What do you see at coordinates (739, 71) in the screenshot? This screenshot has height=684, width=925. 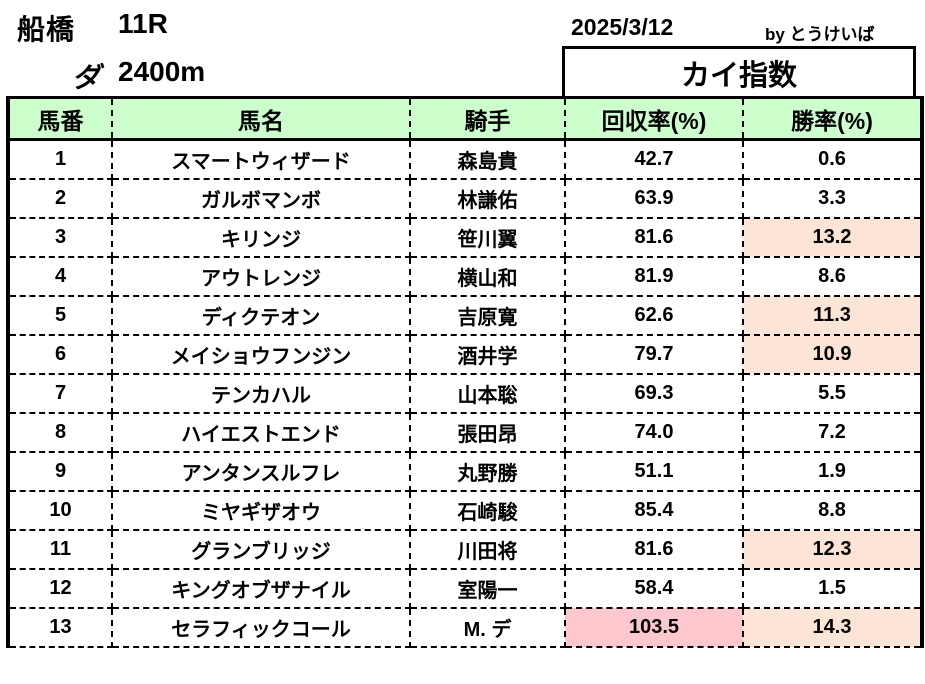 I see `kai-index-title: カイ指数` at bounding box center [739, 71].